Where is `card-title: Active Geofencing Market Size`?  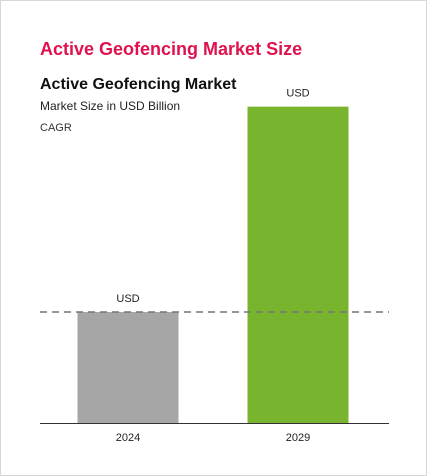
card-title: Active Geofencing Market Size is located at coordinates (171, 49).